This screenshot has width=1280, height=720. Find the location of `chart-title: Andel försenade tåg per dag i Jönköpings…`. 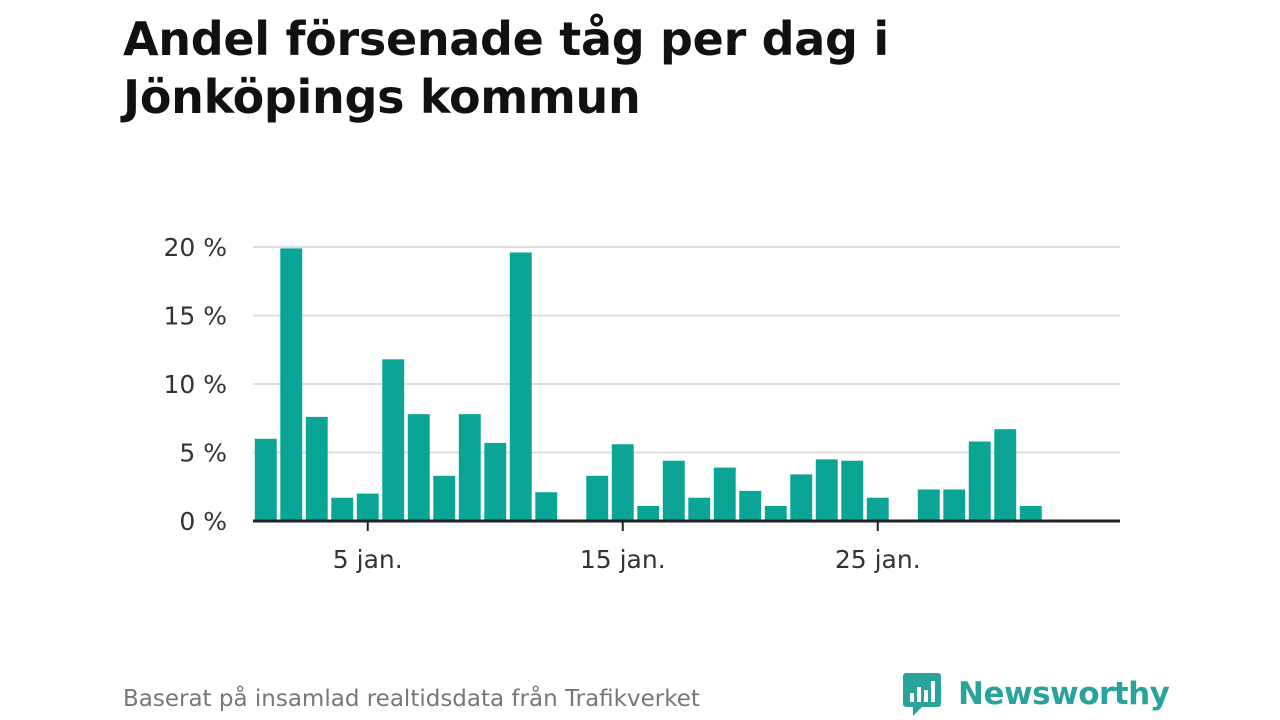

chart-title: Andel försenade tåg per dag i Jönköpings… is located at coordinates (506, 68).